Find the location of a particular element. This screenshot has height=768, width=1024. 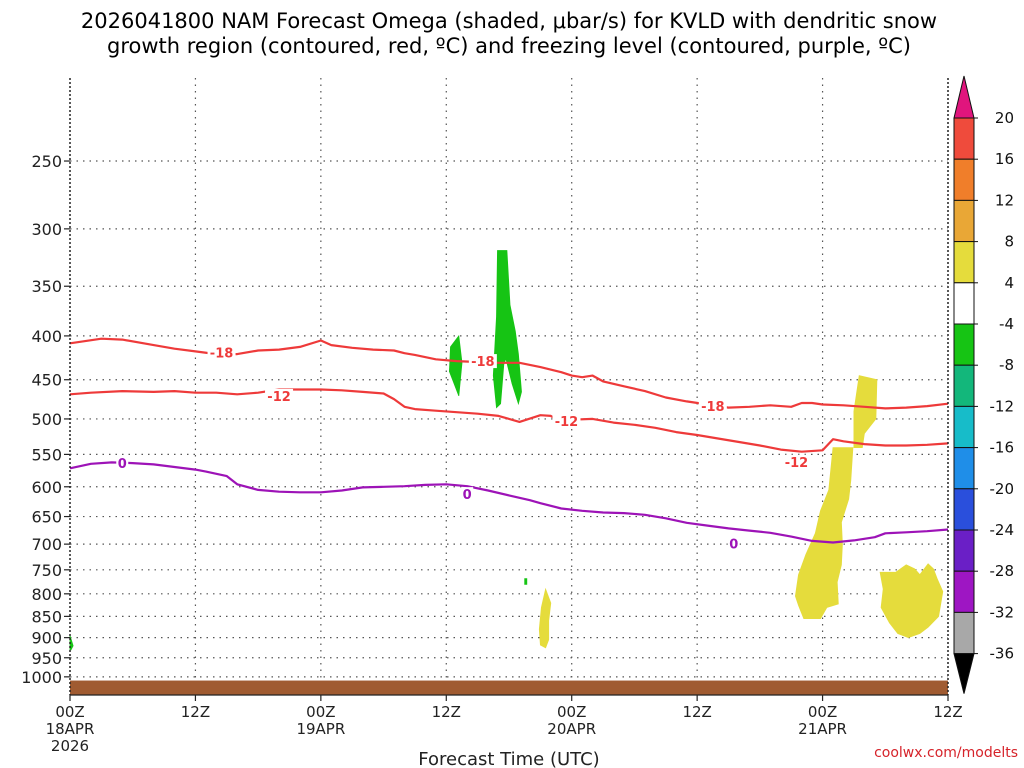

x-tick-label-h24-2: 19APR is located at coordinates (320, 729).